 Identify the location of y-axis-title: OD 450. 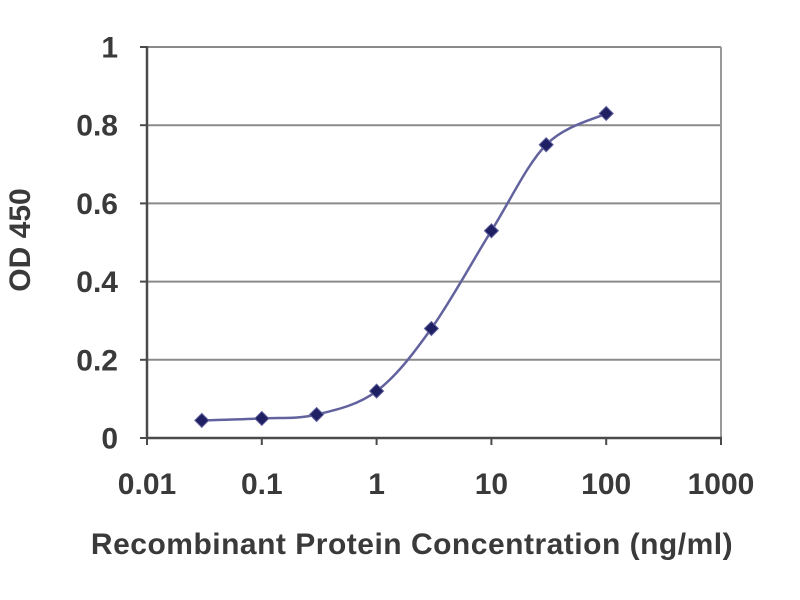
(20, 240).